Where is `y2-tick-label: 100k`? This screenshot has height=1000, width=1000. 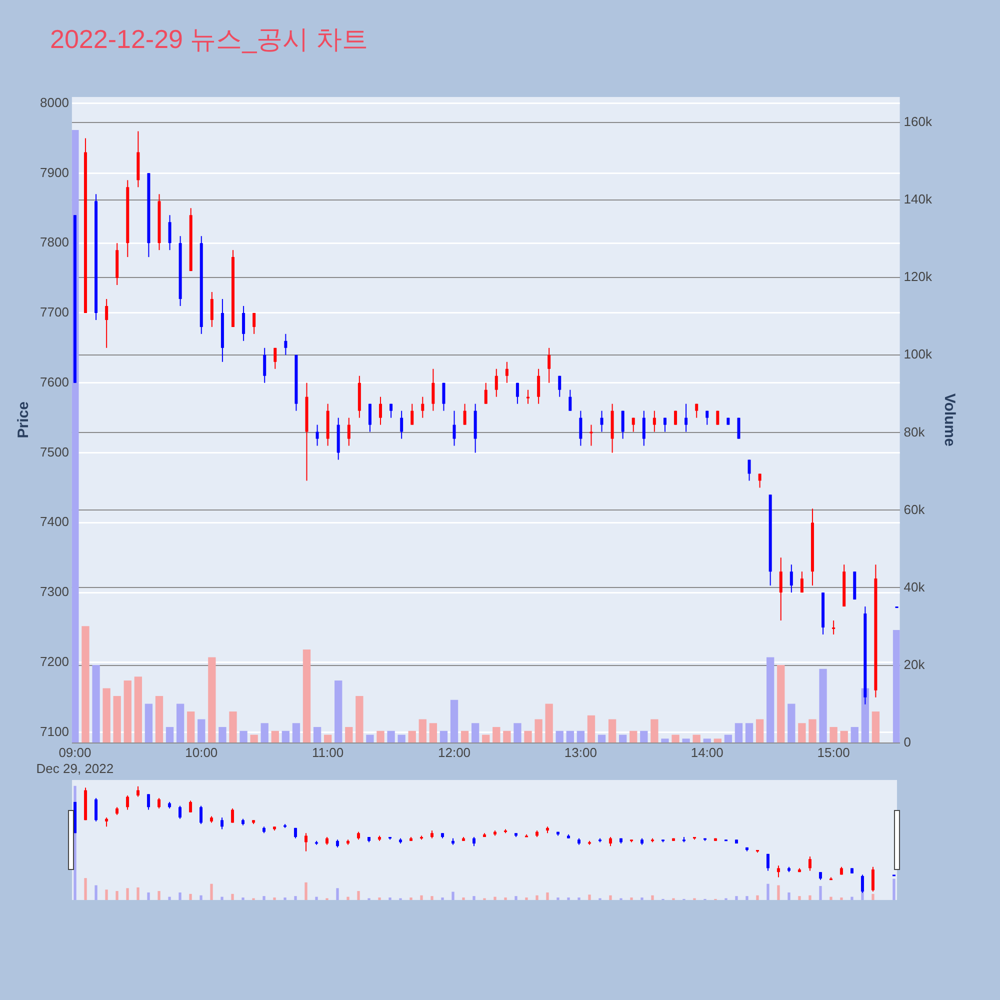
y2-tick-label: 100k is located at coordinates (918, 354).